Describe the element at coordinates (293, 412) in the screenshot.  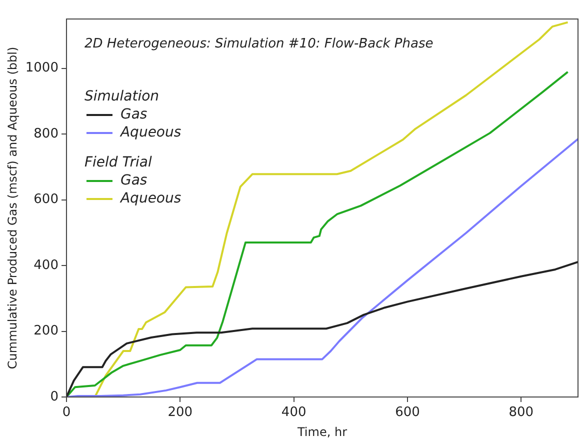
I see `x-tick-label: 400` at that location.